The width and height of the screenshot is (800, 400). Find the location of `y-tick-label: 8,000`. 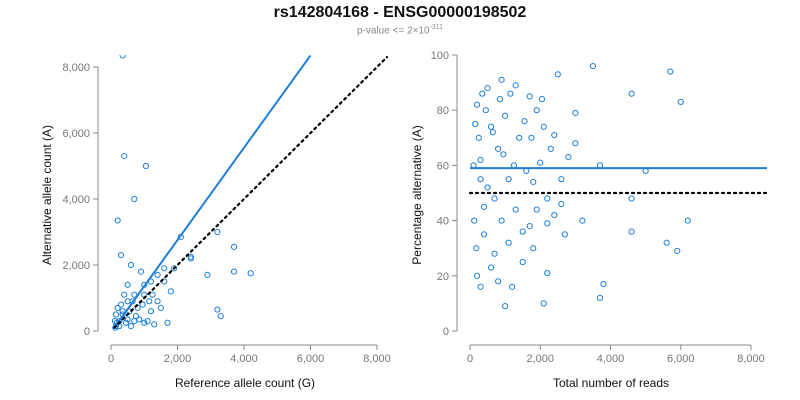

y-tick-label: 8,000 is located at coordinates (76, 68).